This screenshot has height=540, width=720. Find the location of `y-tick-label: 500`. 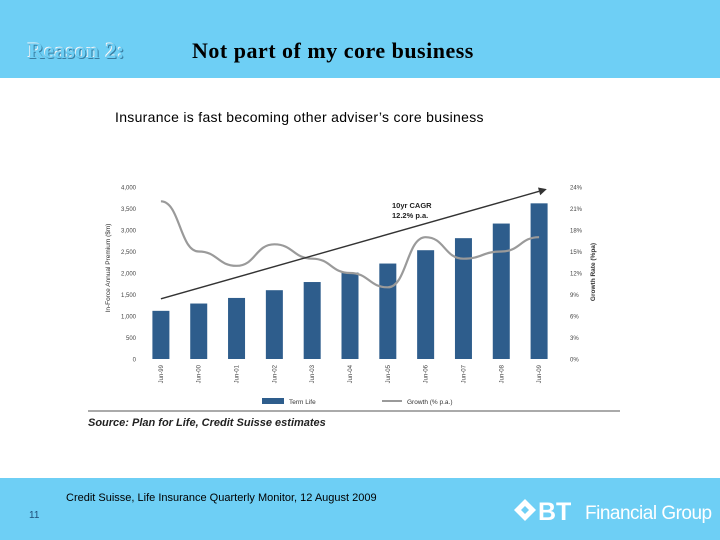

y-tick-label: 500 is located at coordinates (131, 339).